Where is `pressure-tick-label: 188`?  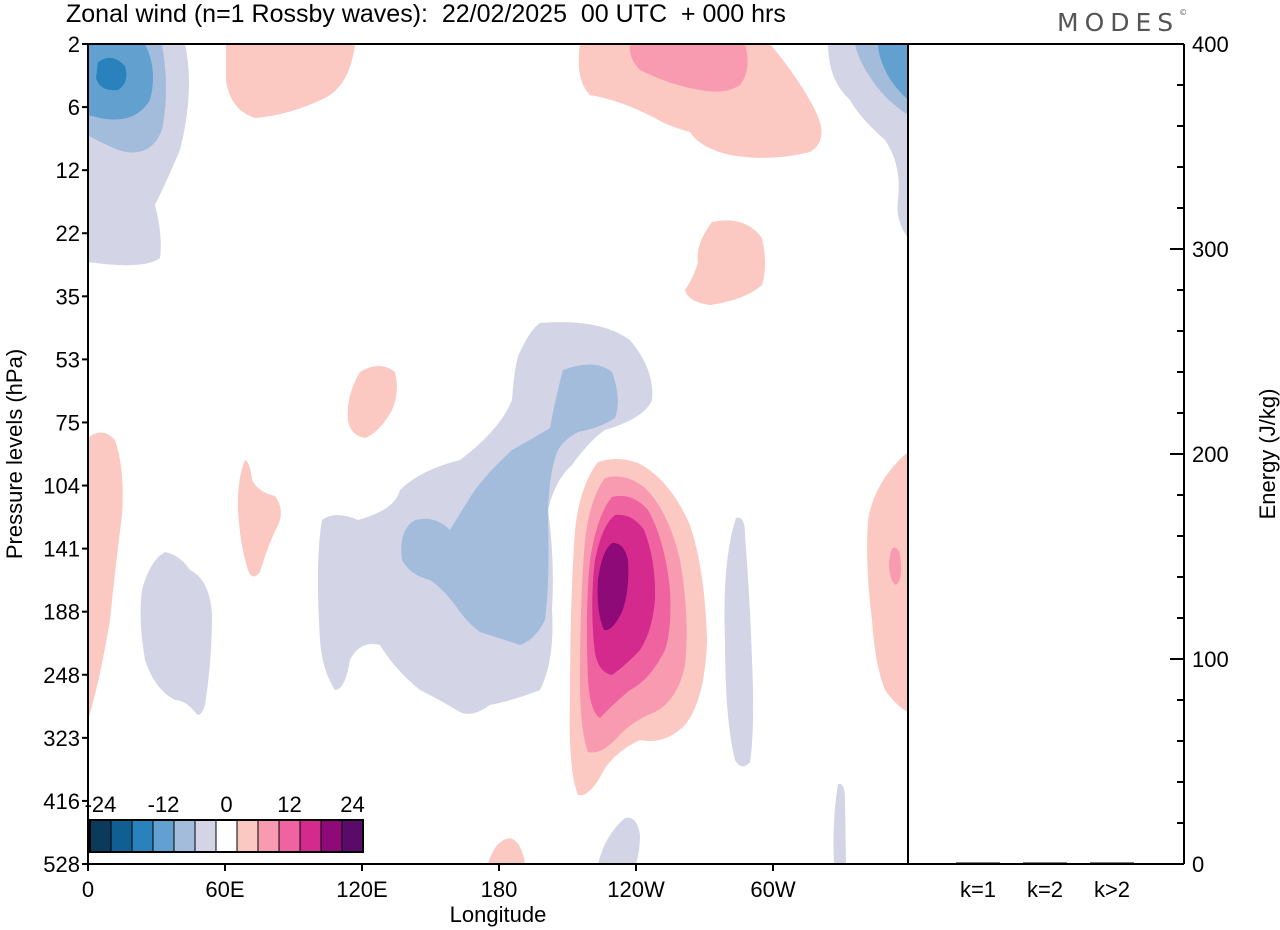 pressure-tick-label: 188 is located at coordinates (61, 612).